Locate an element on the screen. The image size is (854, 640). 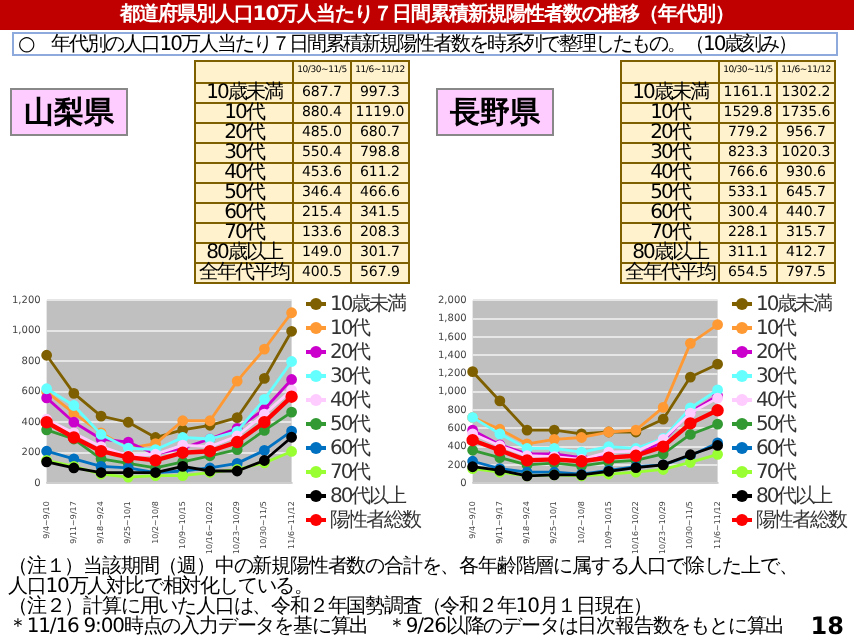
text: ○ 年代別の人口10万人当たり７日間累積新規陽性者数を時系列で整理したもの。（10歳刻み） is located at coordinates (425, 44).